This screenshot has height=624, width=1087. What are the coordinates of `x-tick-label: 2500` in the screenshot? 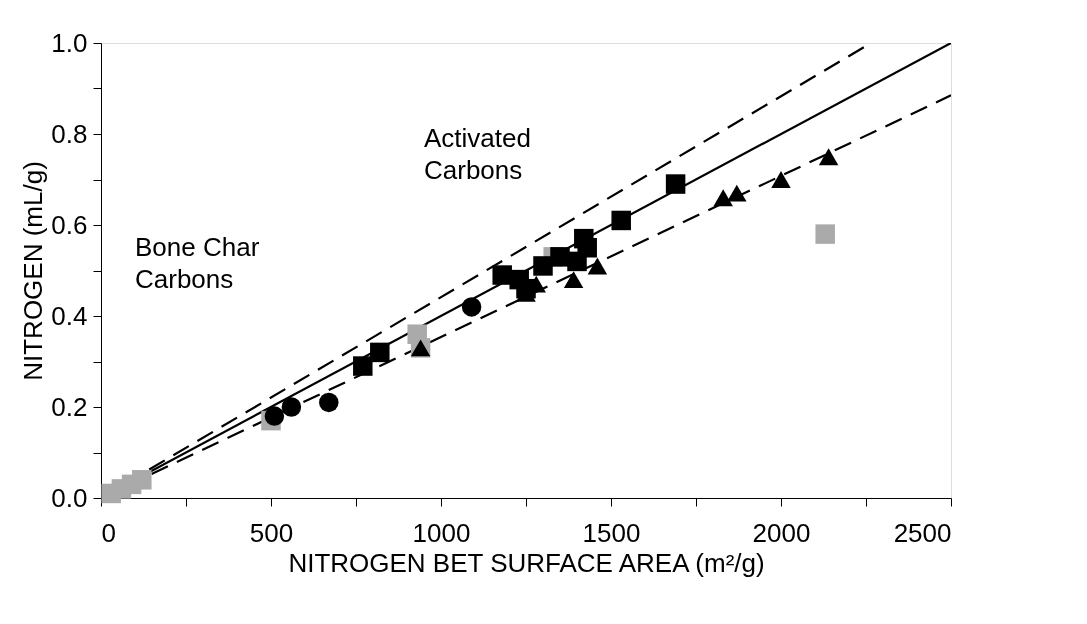 It's located at (922, 532).